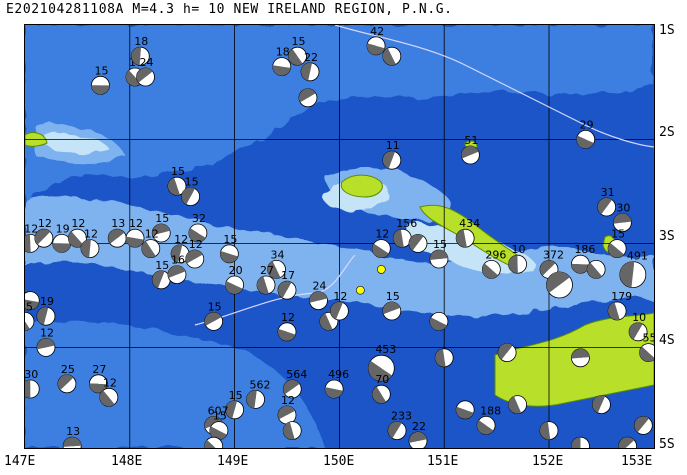  Describe the element at coordinates (667, 30) in the screenshot. I see `latitude-label-1s: 1S` at that location.